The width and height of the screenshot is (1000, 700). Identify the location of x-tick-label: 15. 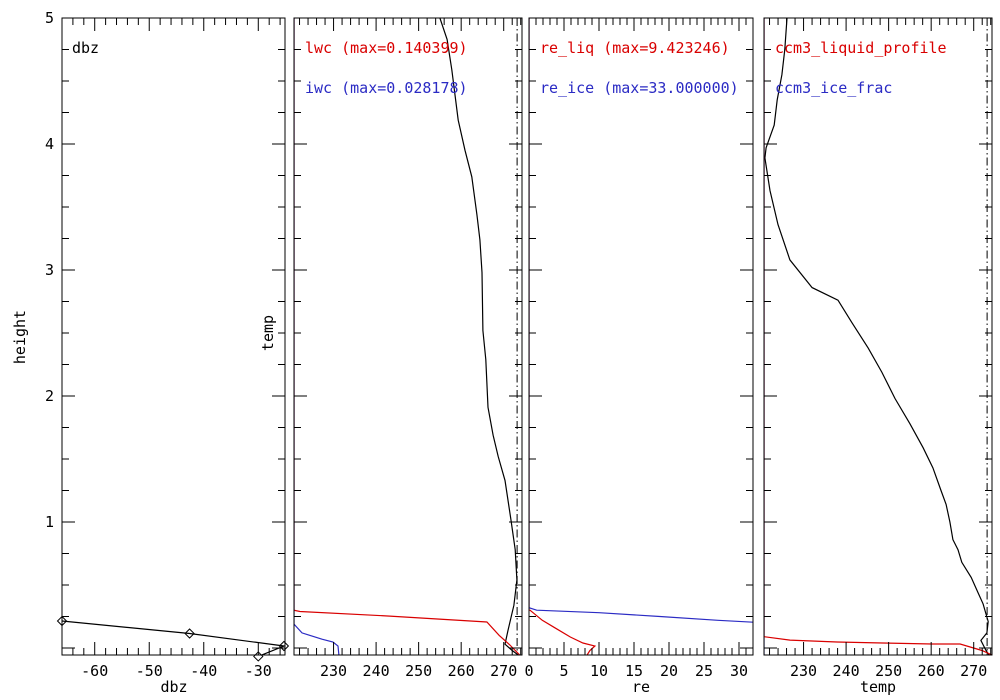
(634, 671).